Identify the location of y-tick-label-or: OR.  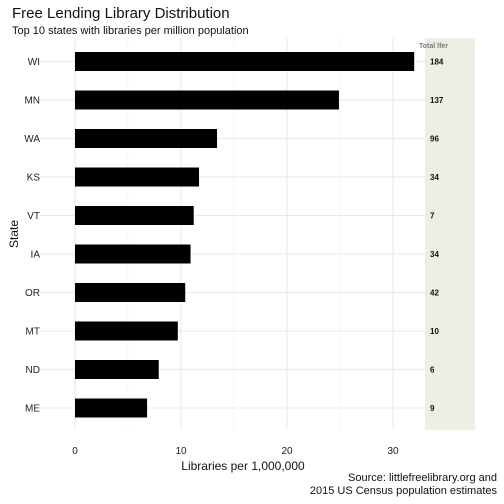
(32, 293).